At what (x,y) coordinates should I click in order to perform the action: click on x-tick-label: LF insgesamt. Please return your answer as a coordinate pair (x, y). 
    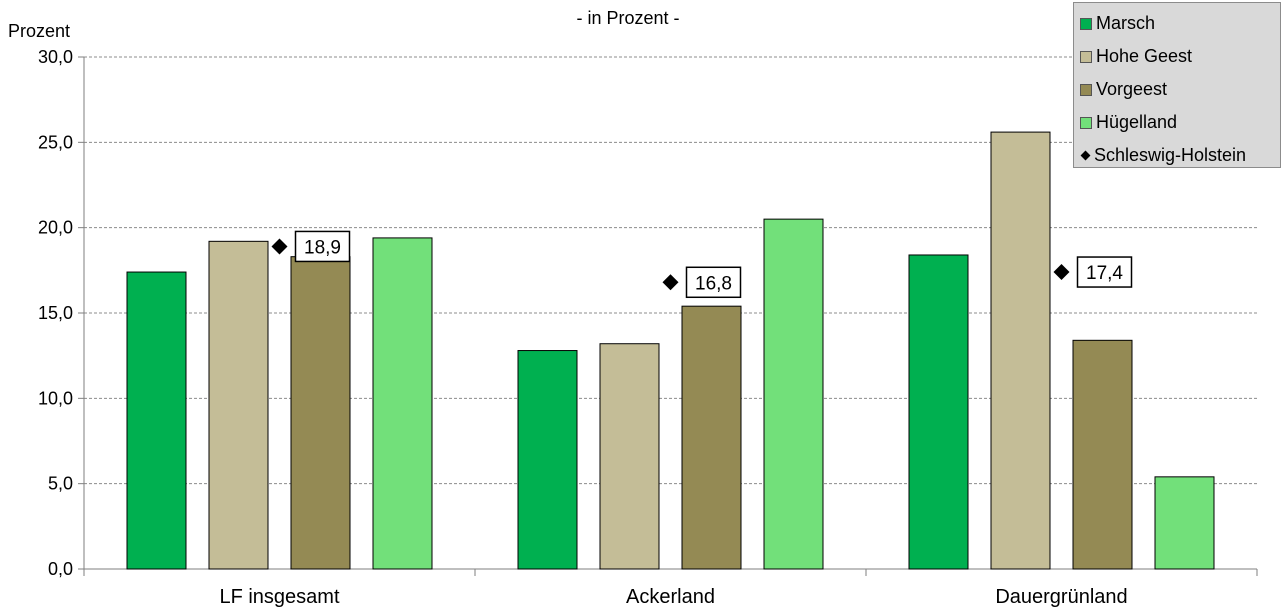
    Looking at the image, I should click on (279, 597).